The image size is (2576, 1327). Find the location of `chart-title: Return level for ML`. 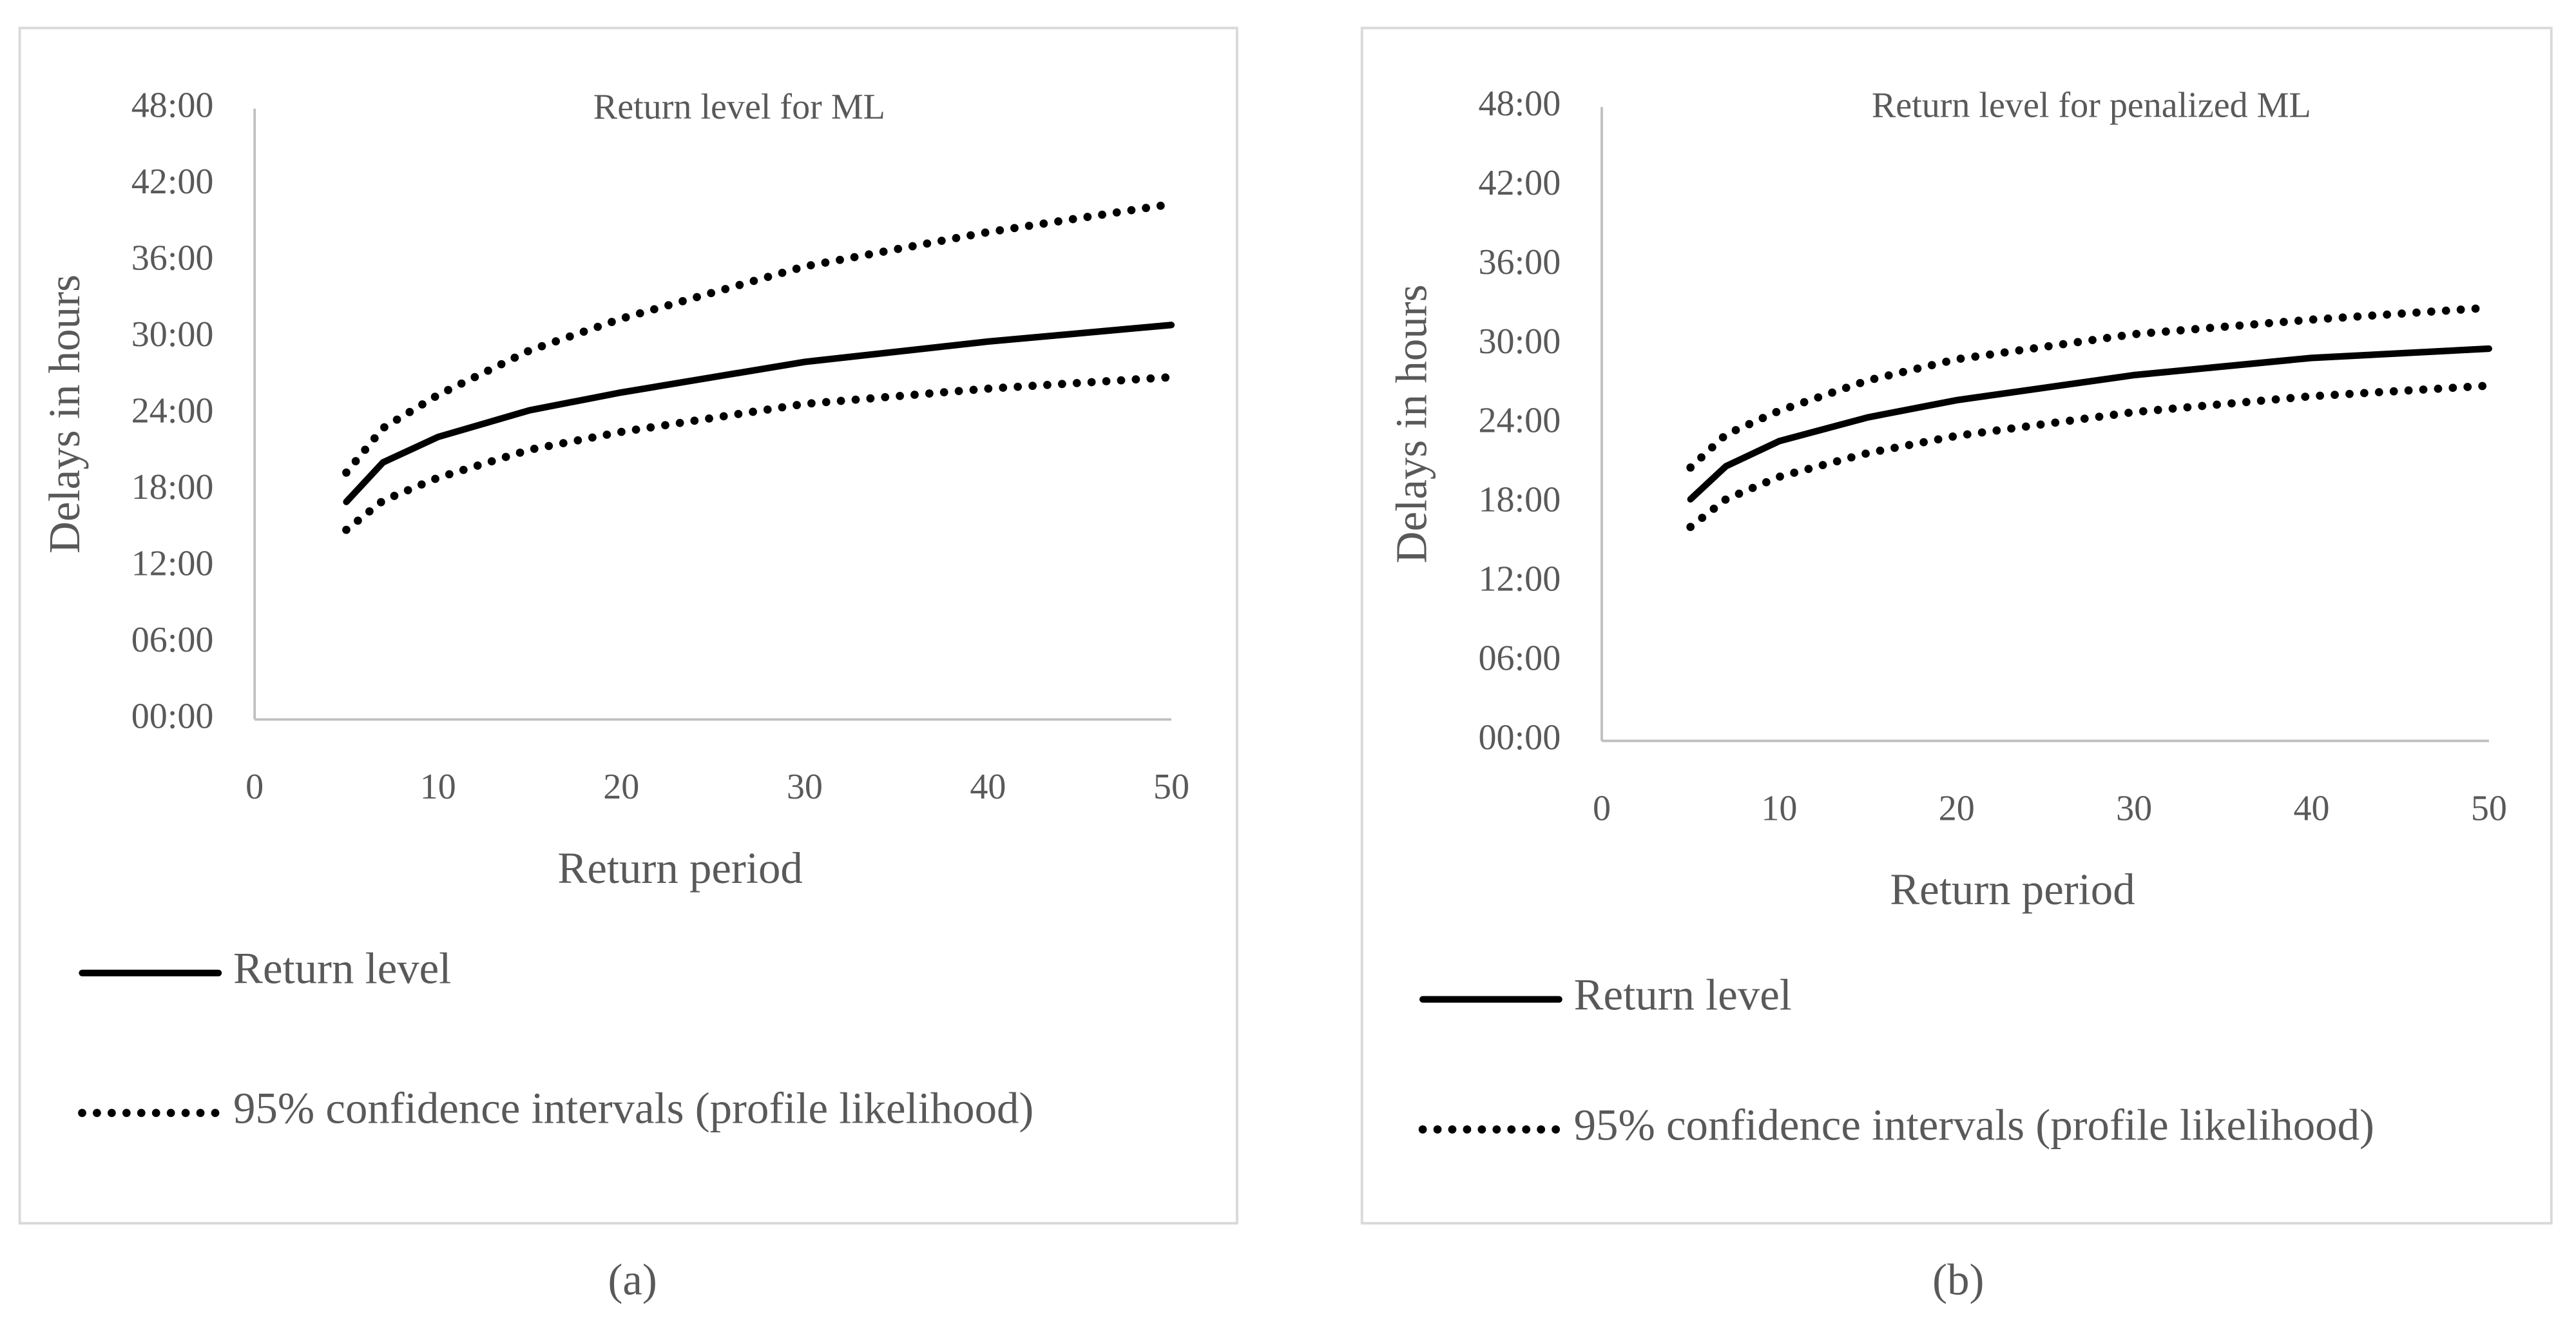

chart-title: Return level for ML is located at coordinates (739, 107).